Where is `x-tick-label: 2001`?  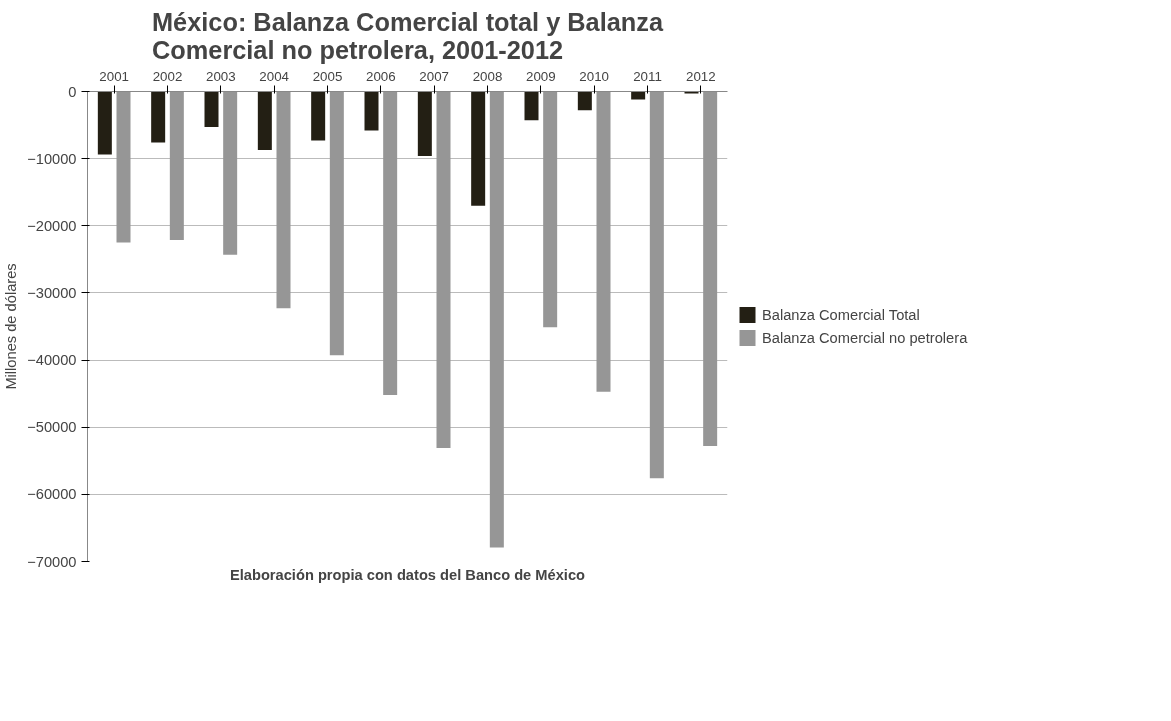
x-tick-label: 2001 is located at coordinates (114, 76).